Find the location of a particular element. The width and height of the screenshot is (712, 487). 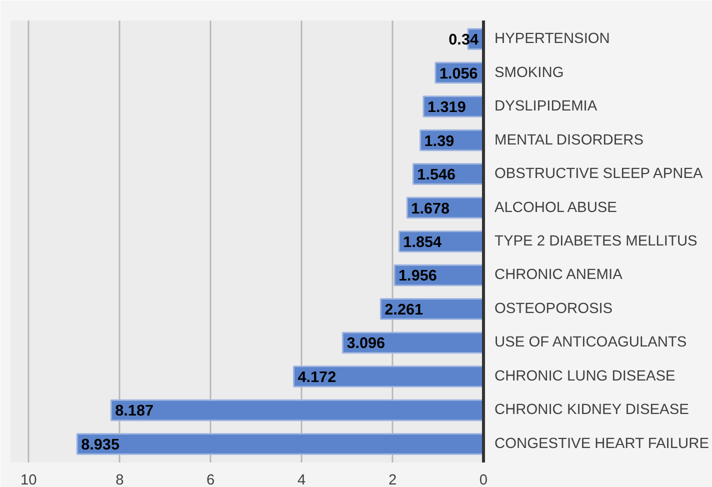

data-label: 1.056 is located at coordinates (458, 73).